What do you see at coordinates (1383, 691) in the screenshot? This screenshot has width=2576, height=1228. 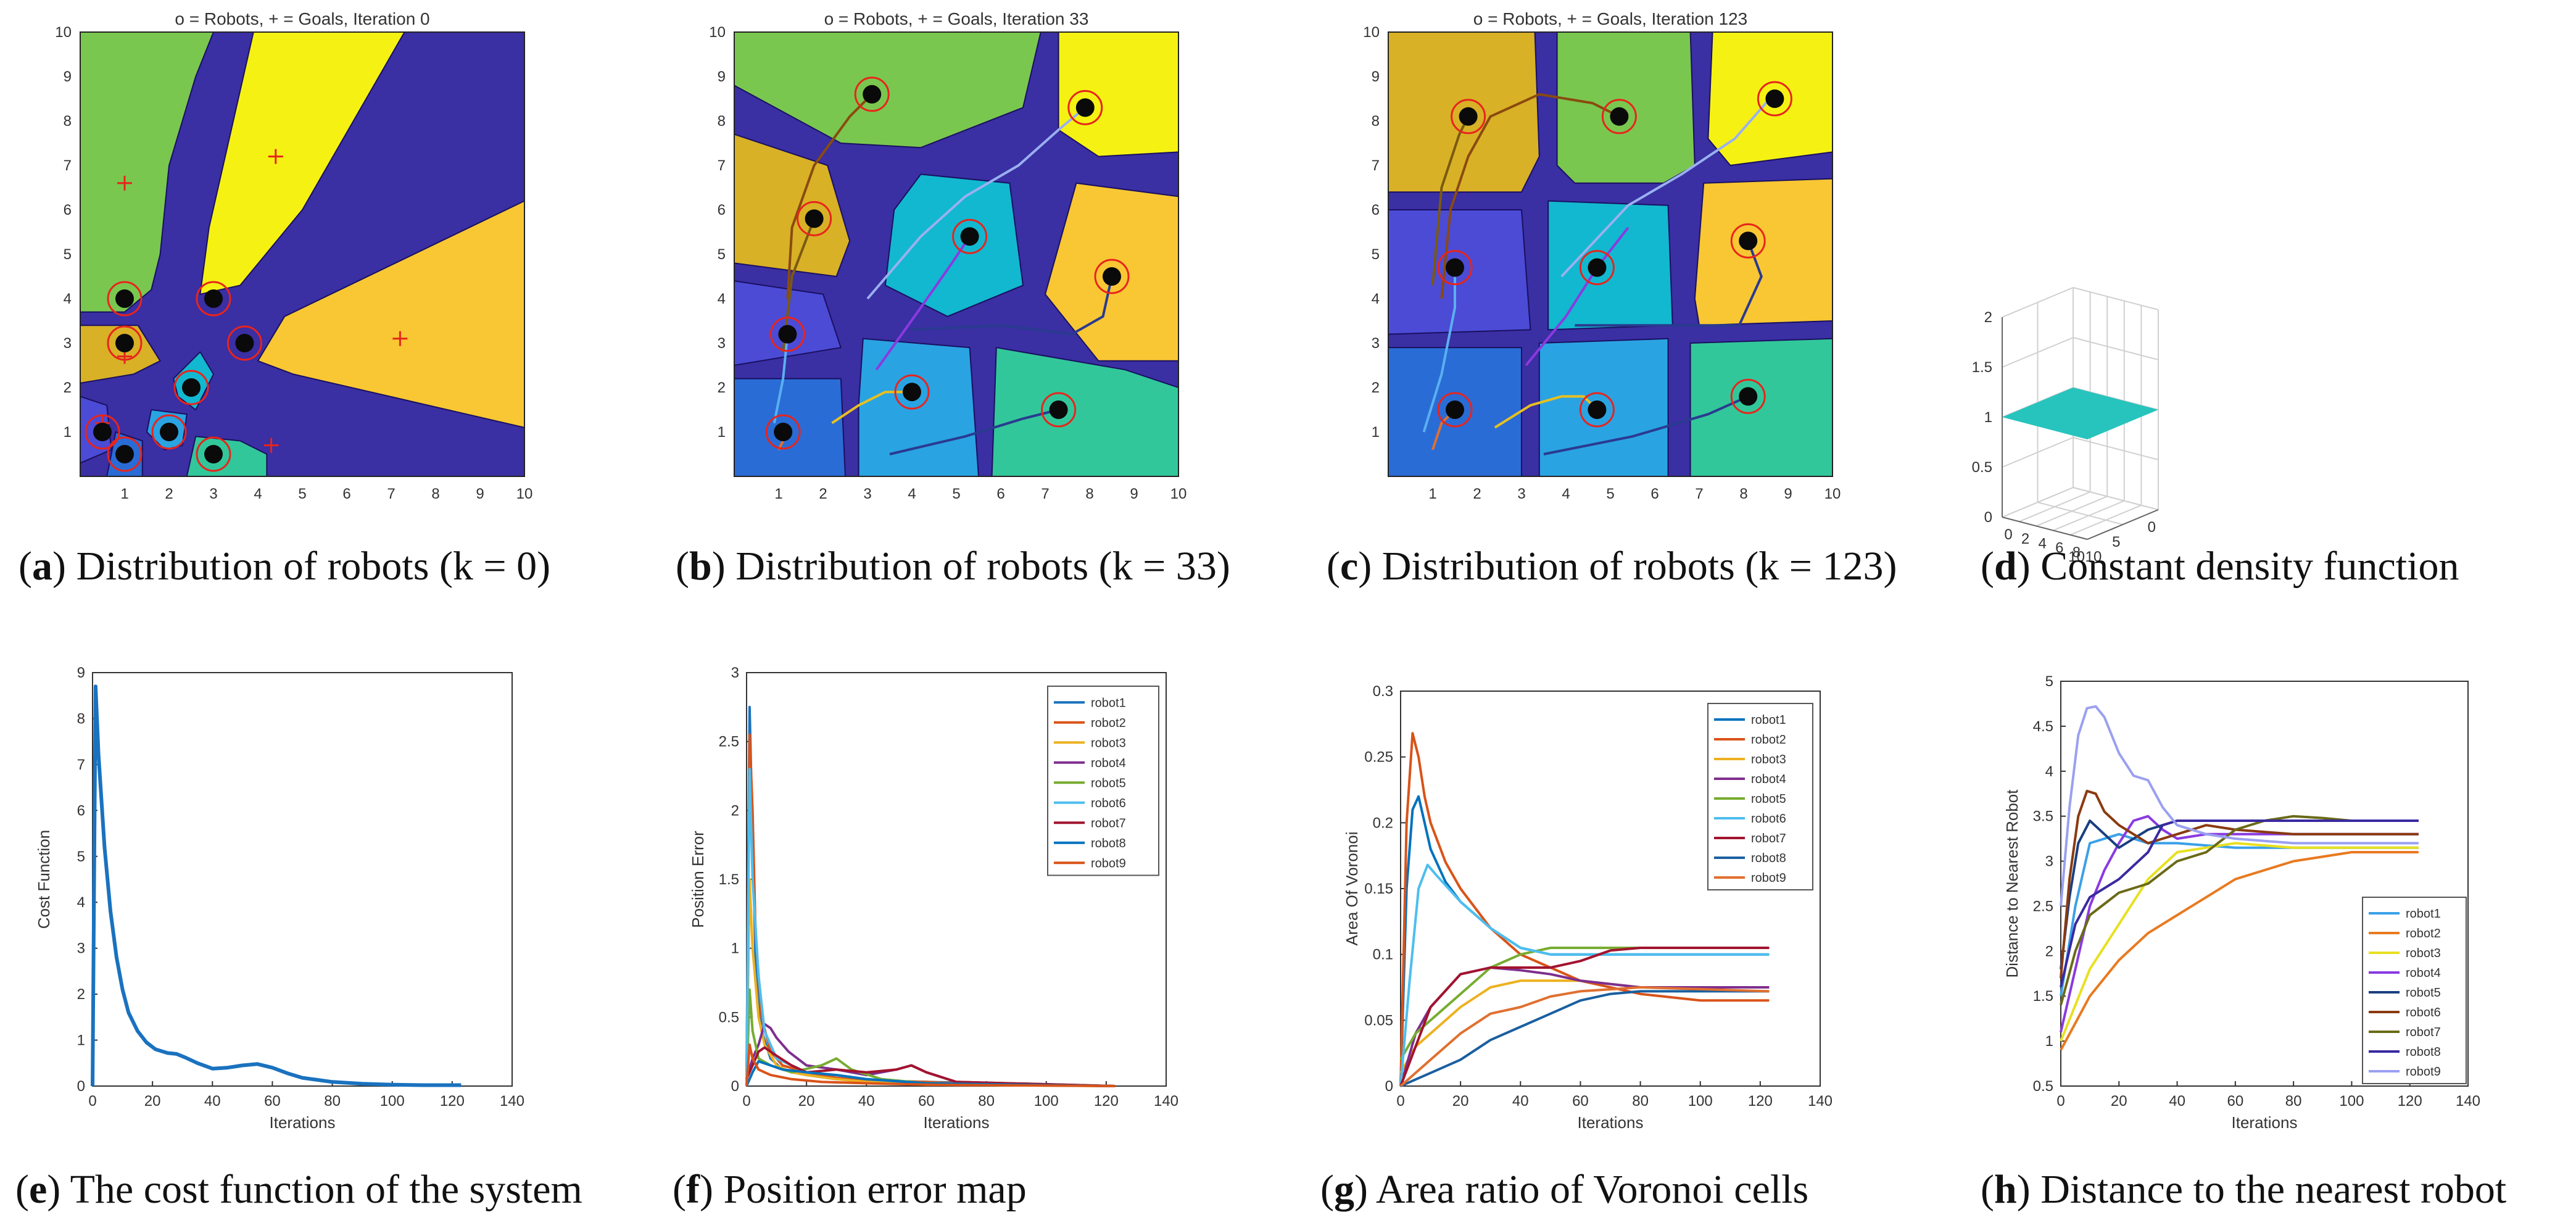 I see `y-tick-label: 0.3` at bounding box center [1383, 691].